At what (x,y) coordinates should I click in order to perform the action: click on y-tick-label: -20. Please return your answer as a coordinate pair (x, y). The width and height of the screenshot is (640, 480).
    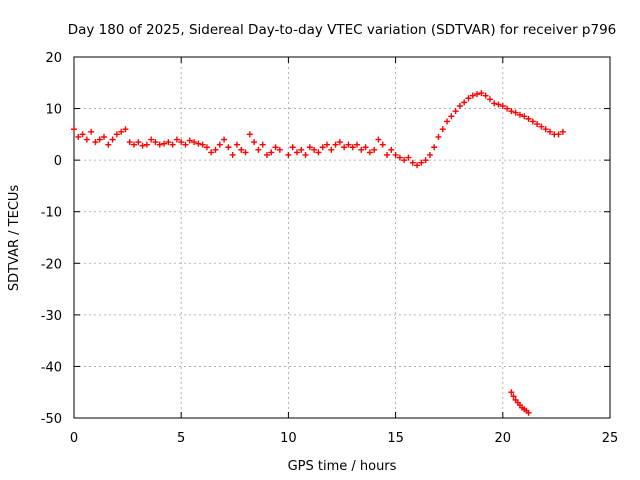
    Looking at the image, I should click on (51, 264).